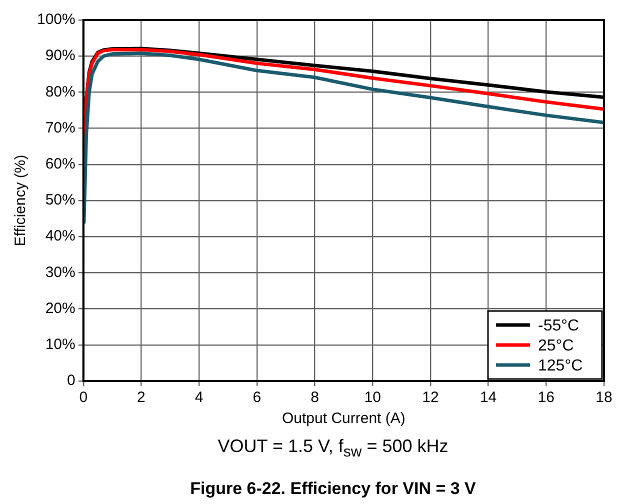 The width and height of the screenshot is (626, 504). I want to click on y-tick-label: 80%, so click(60, 91).